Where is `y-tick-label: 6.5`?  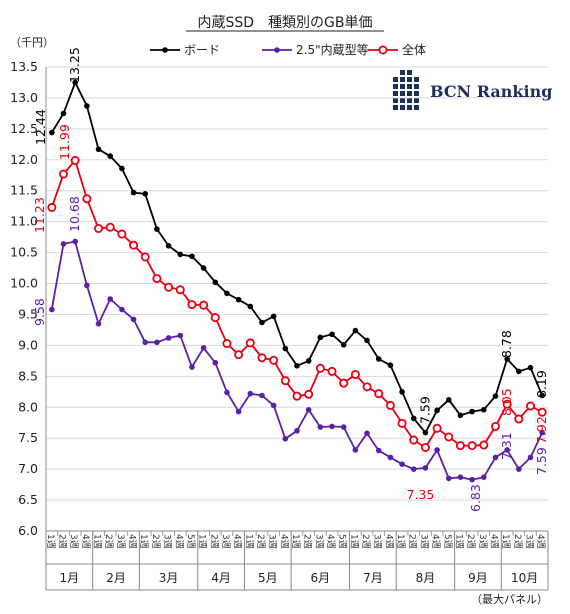 y-tick-label: 6.5 is located at coordinates (28, 499).